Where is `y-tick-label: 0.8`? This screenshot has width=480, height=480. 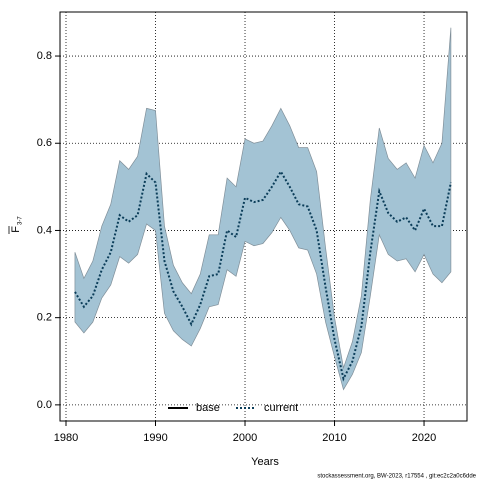
y-tick-label: 0.8 is located at coordinates (44, 56).